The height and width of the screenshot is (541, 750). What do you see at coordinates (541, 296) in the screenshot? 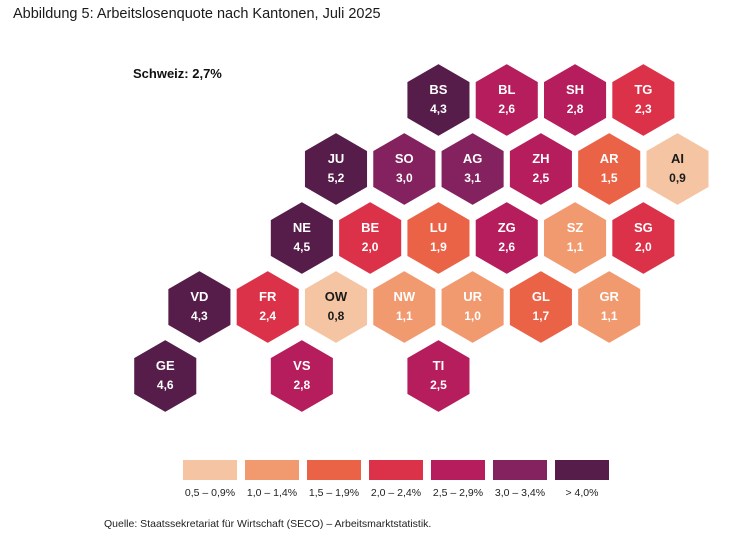
I see `canton-code: GL` at bounding box center [541, 296].